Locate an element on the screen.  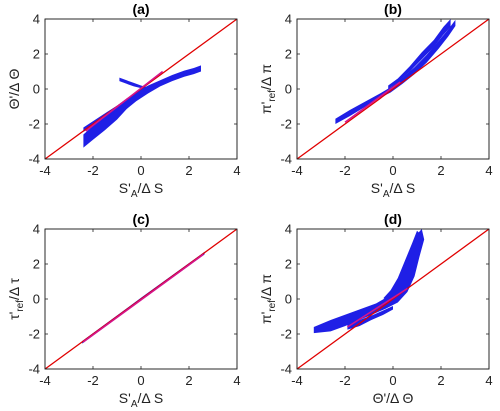
panel-title: (a) is located at coordinates (140, 9).